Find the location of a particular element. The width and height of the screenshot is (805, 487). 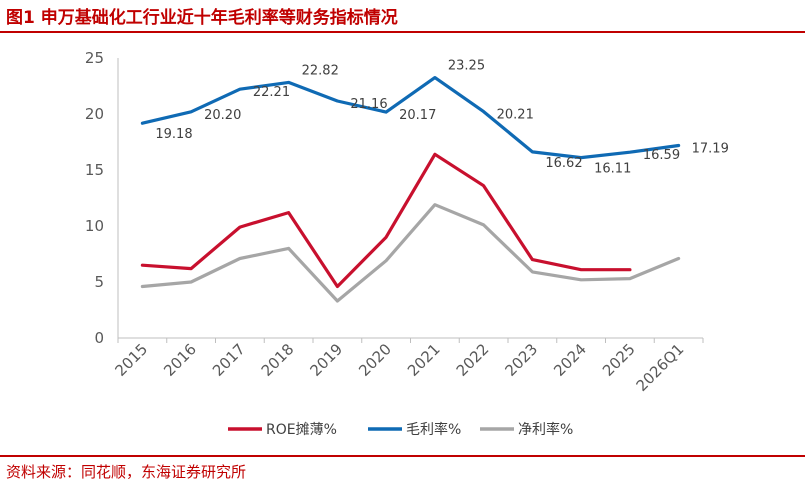

legend-label: ROE摊薄% is located at coordinates (301, 430).